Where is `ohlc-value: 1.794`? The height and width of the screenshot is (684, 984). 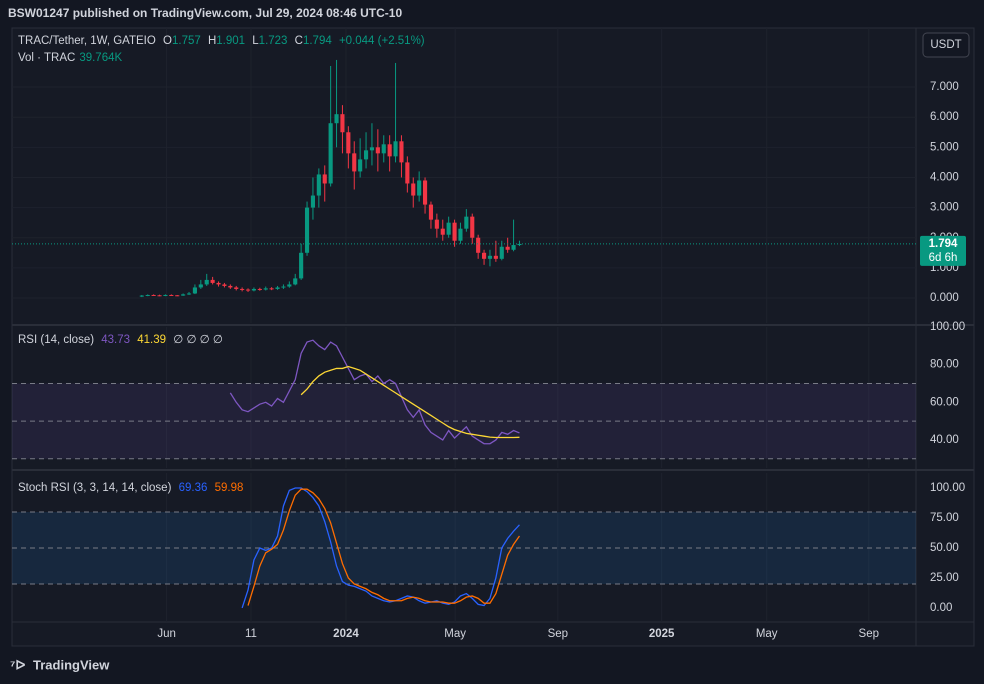
ohlc-value: 1.794 is located at coordinates (317, 41).